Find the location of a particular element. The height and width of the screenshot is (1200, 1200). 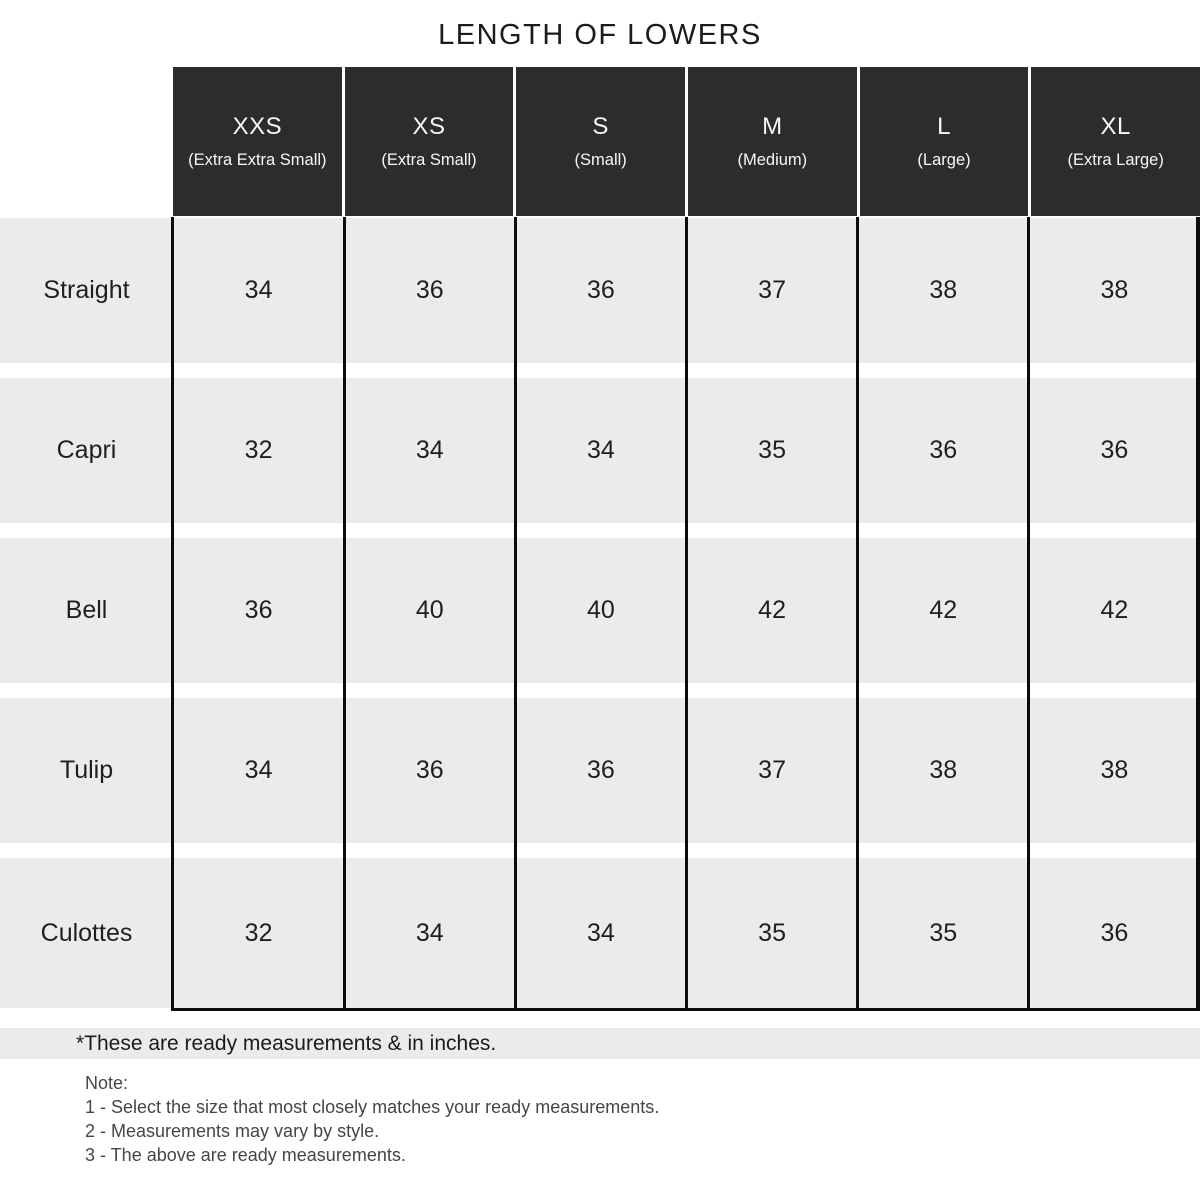

size-code: XL is located at coordinates (1115, 126).